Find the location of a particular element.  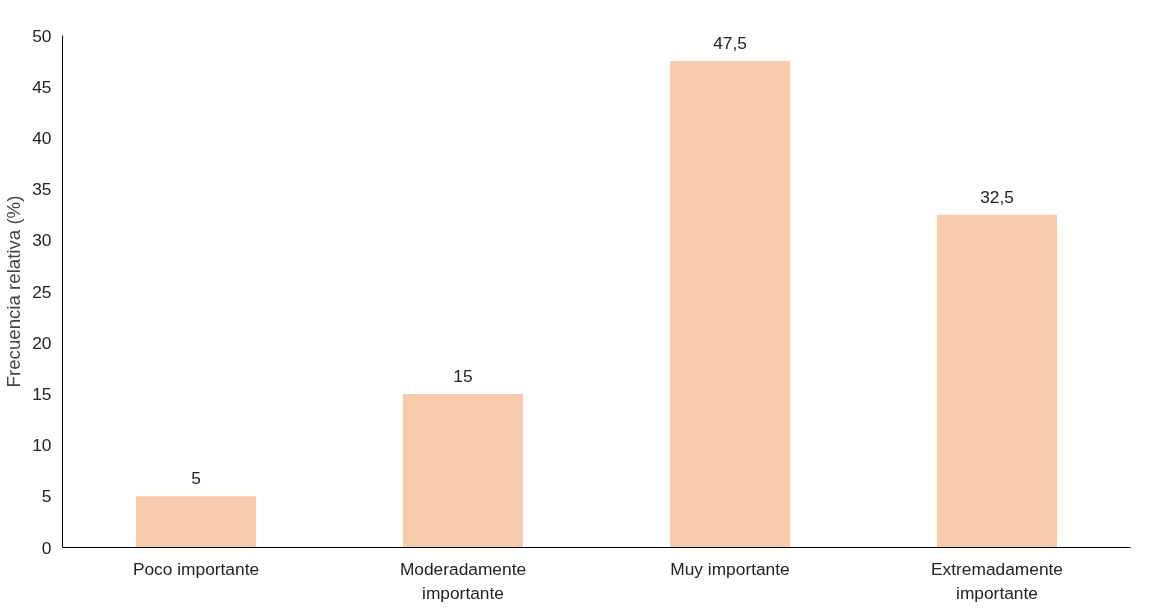

y-tick-label: 20 is located at coordinates (42, 342).